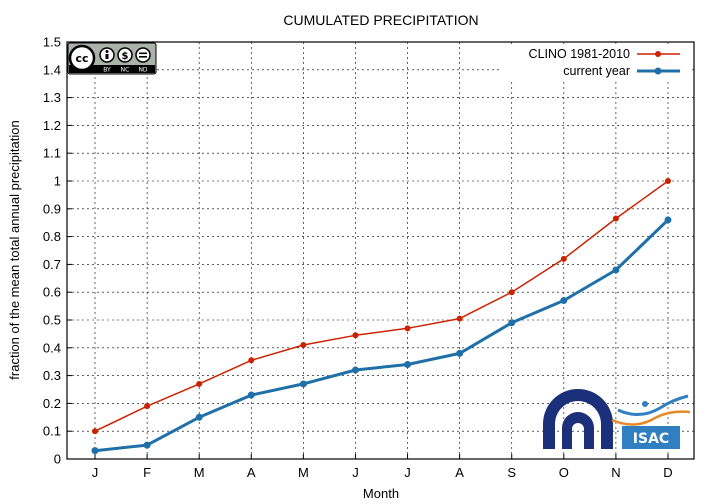 This screenshot has height=504, width=720. I want to click on y-tick-label: 0.4, so click(52, 347).